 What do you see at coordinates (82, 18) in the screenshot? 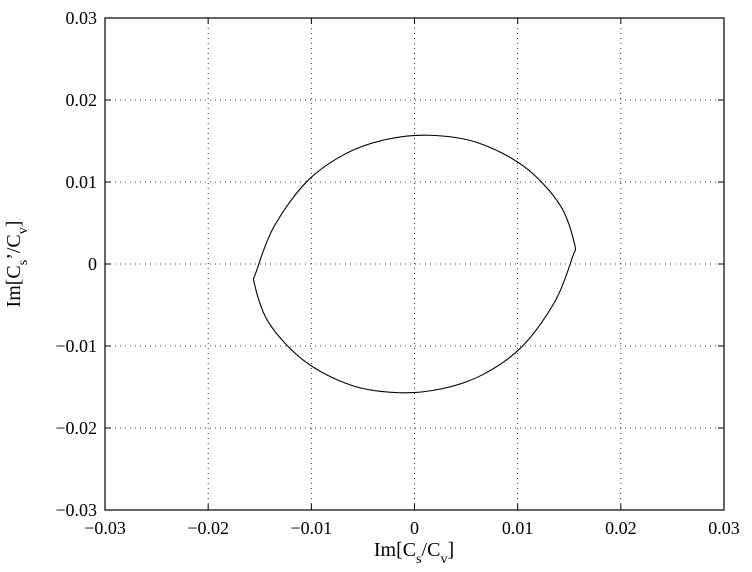
I see `y-tick-label: 0.03` at bounding box center [82, 18].